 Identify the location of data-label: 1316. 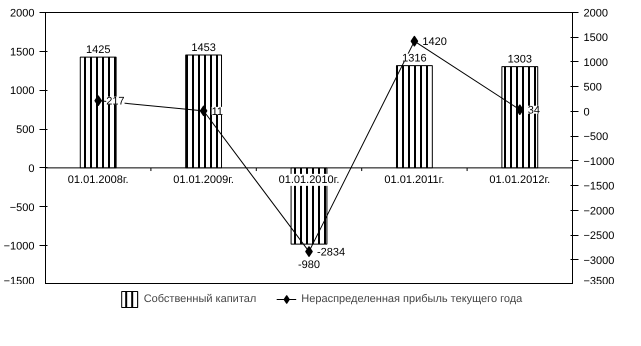
(414, 58).